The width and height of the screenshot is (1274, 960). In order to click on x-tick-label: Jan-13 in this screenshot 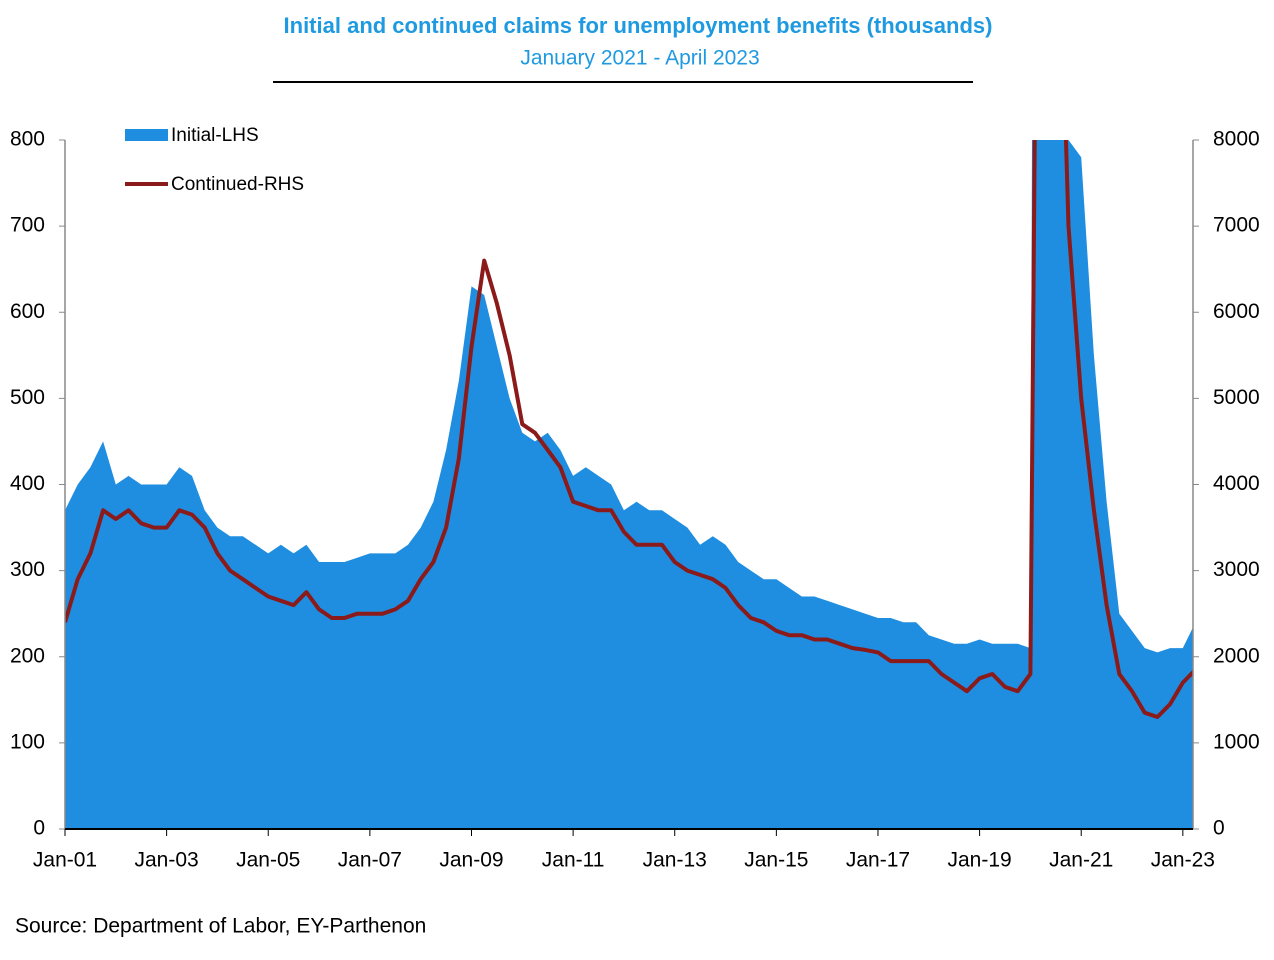, I will do `click(675, 860)`.